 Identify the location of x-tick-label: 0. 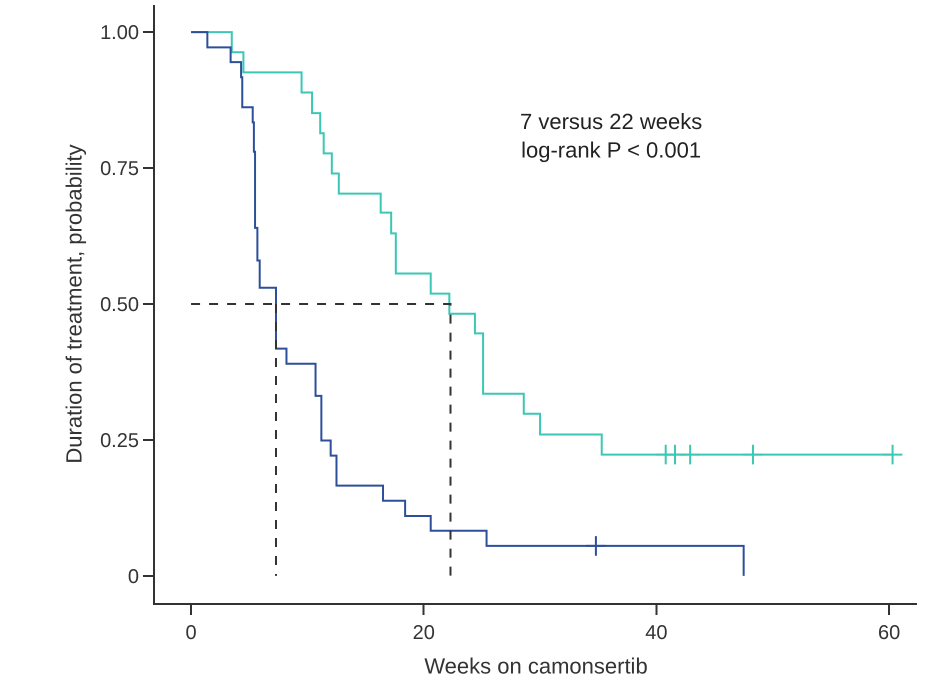
(191, 633).